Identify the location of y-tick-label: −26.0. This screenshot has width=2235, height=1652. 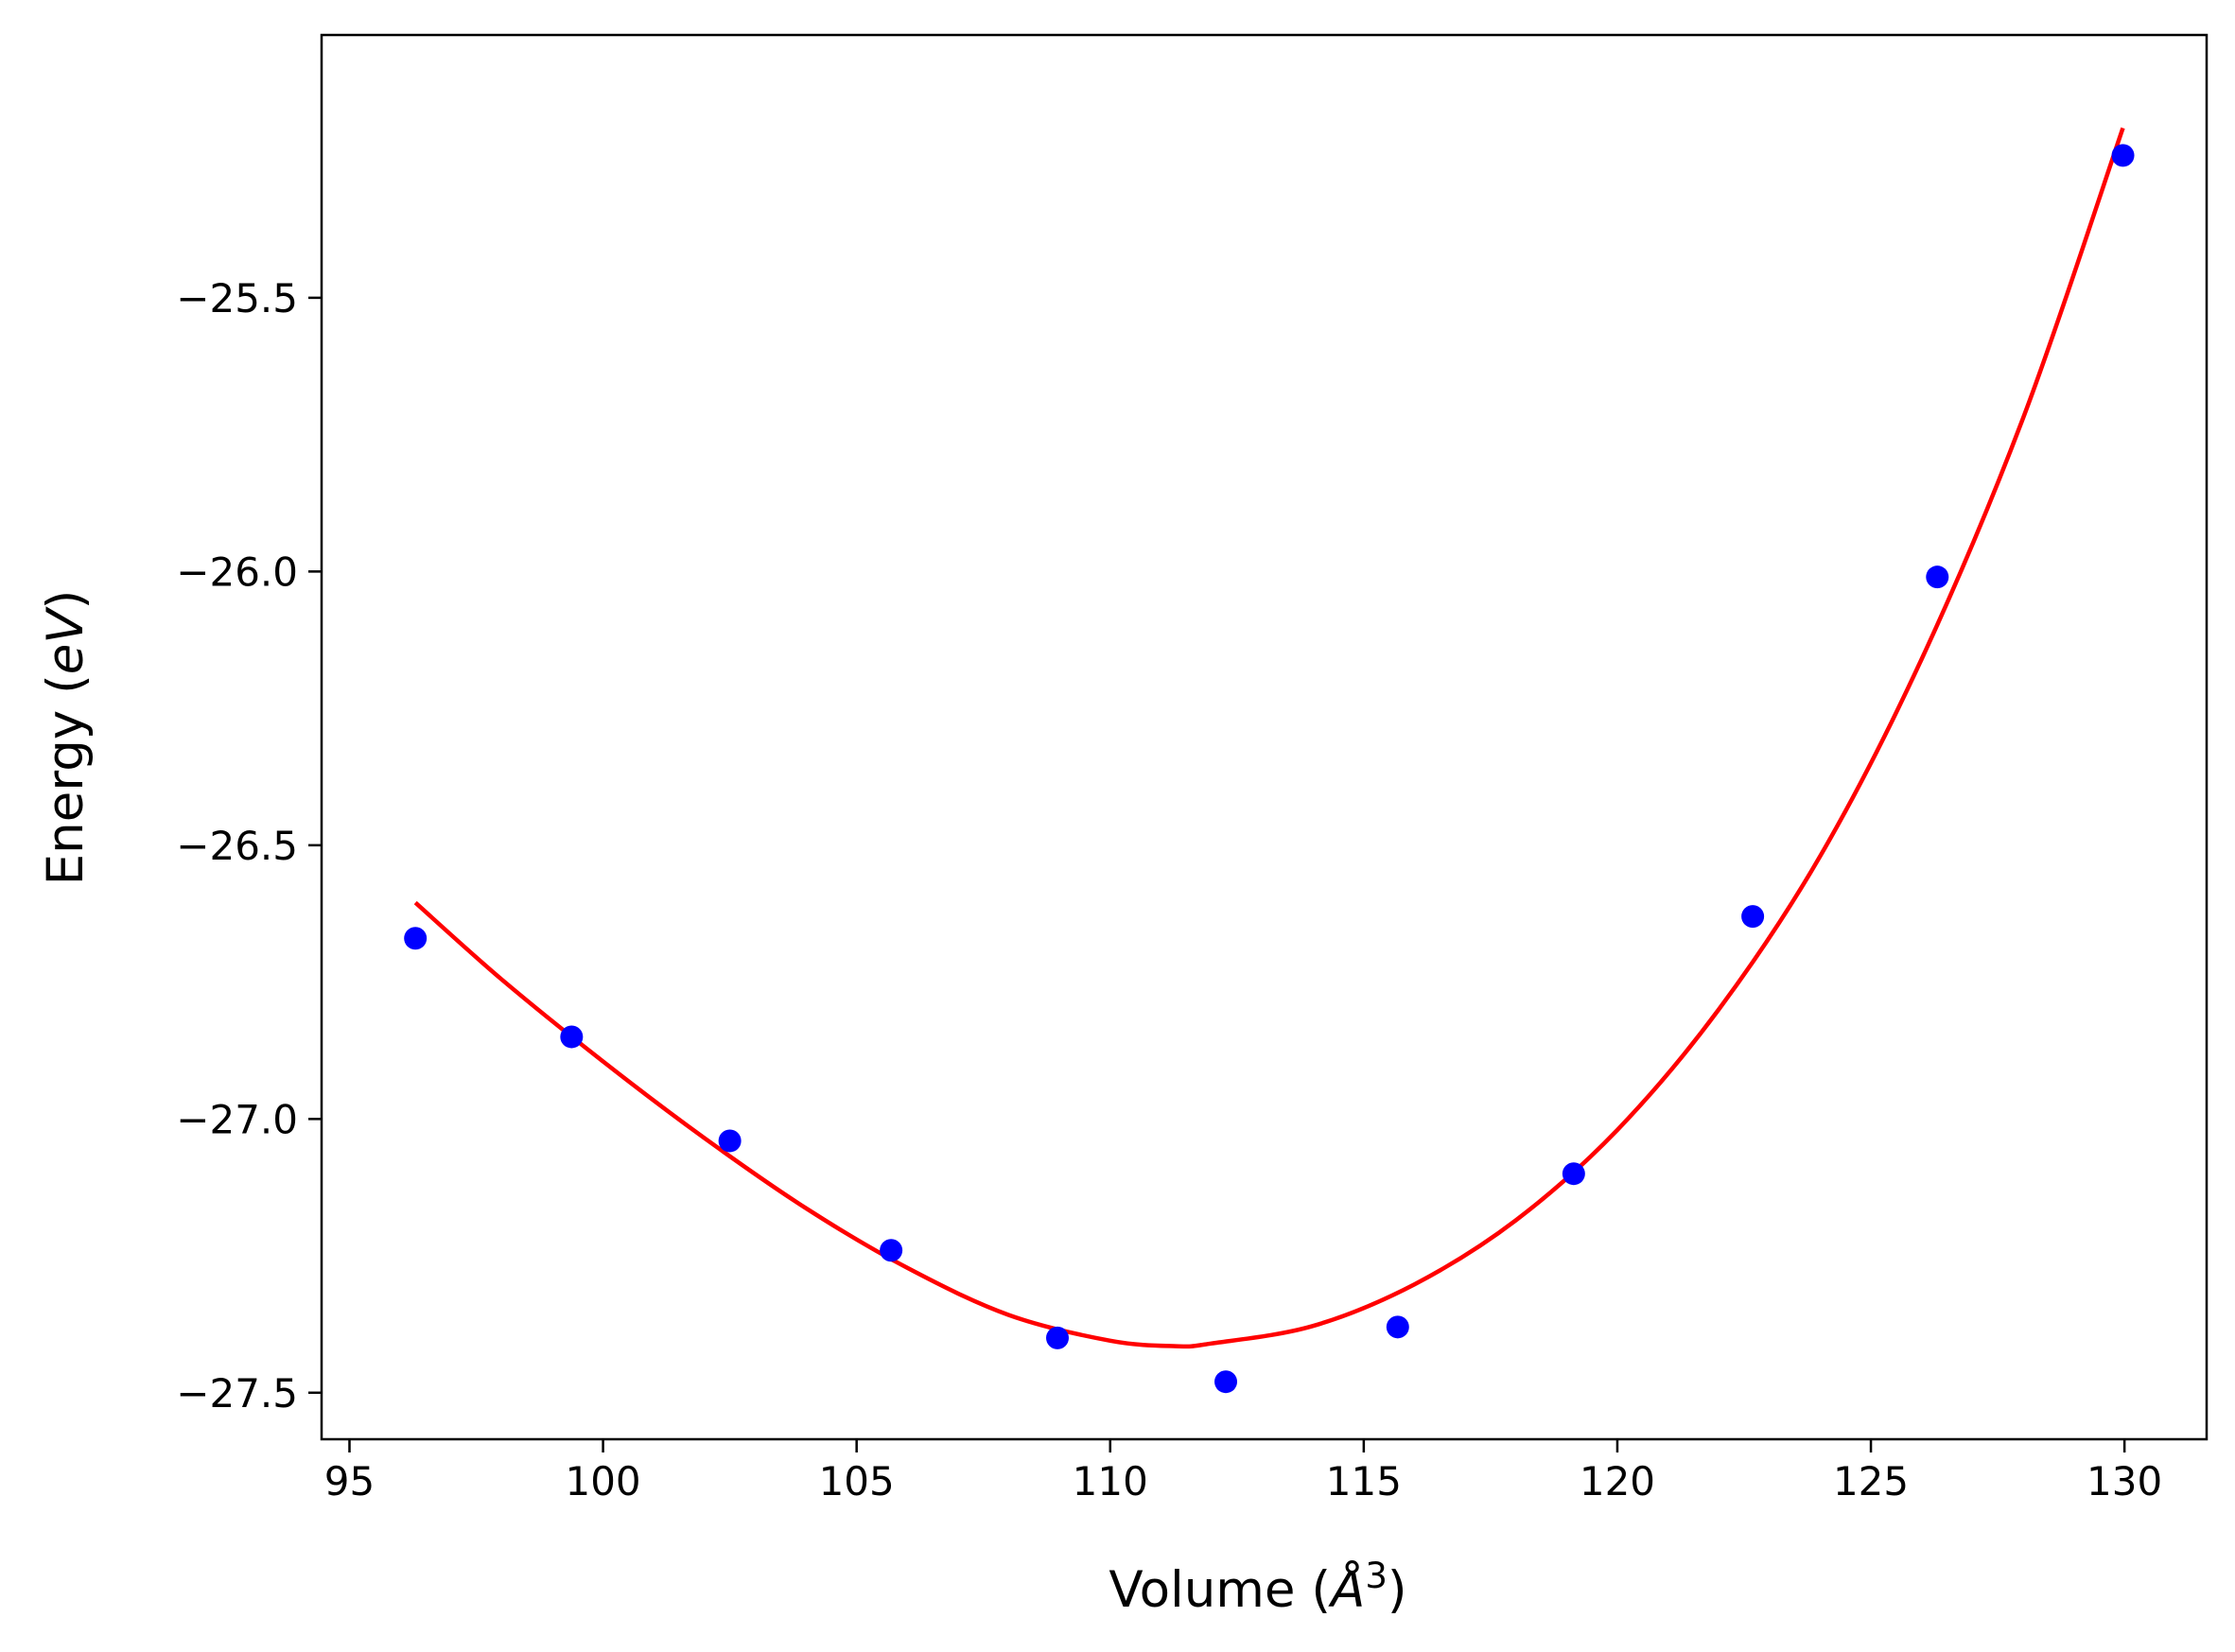
(237, 571).